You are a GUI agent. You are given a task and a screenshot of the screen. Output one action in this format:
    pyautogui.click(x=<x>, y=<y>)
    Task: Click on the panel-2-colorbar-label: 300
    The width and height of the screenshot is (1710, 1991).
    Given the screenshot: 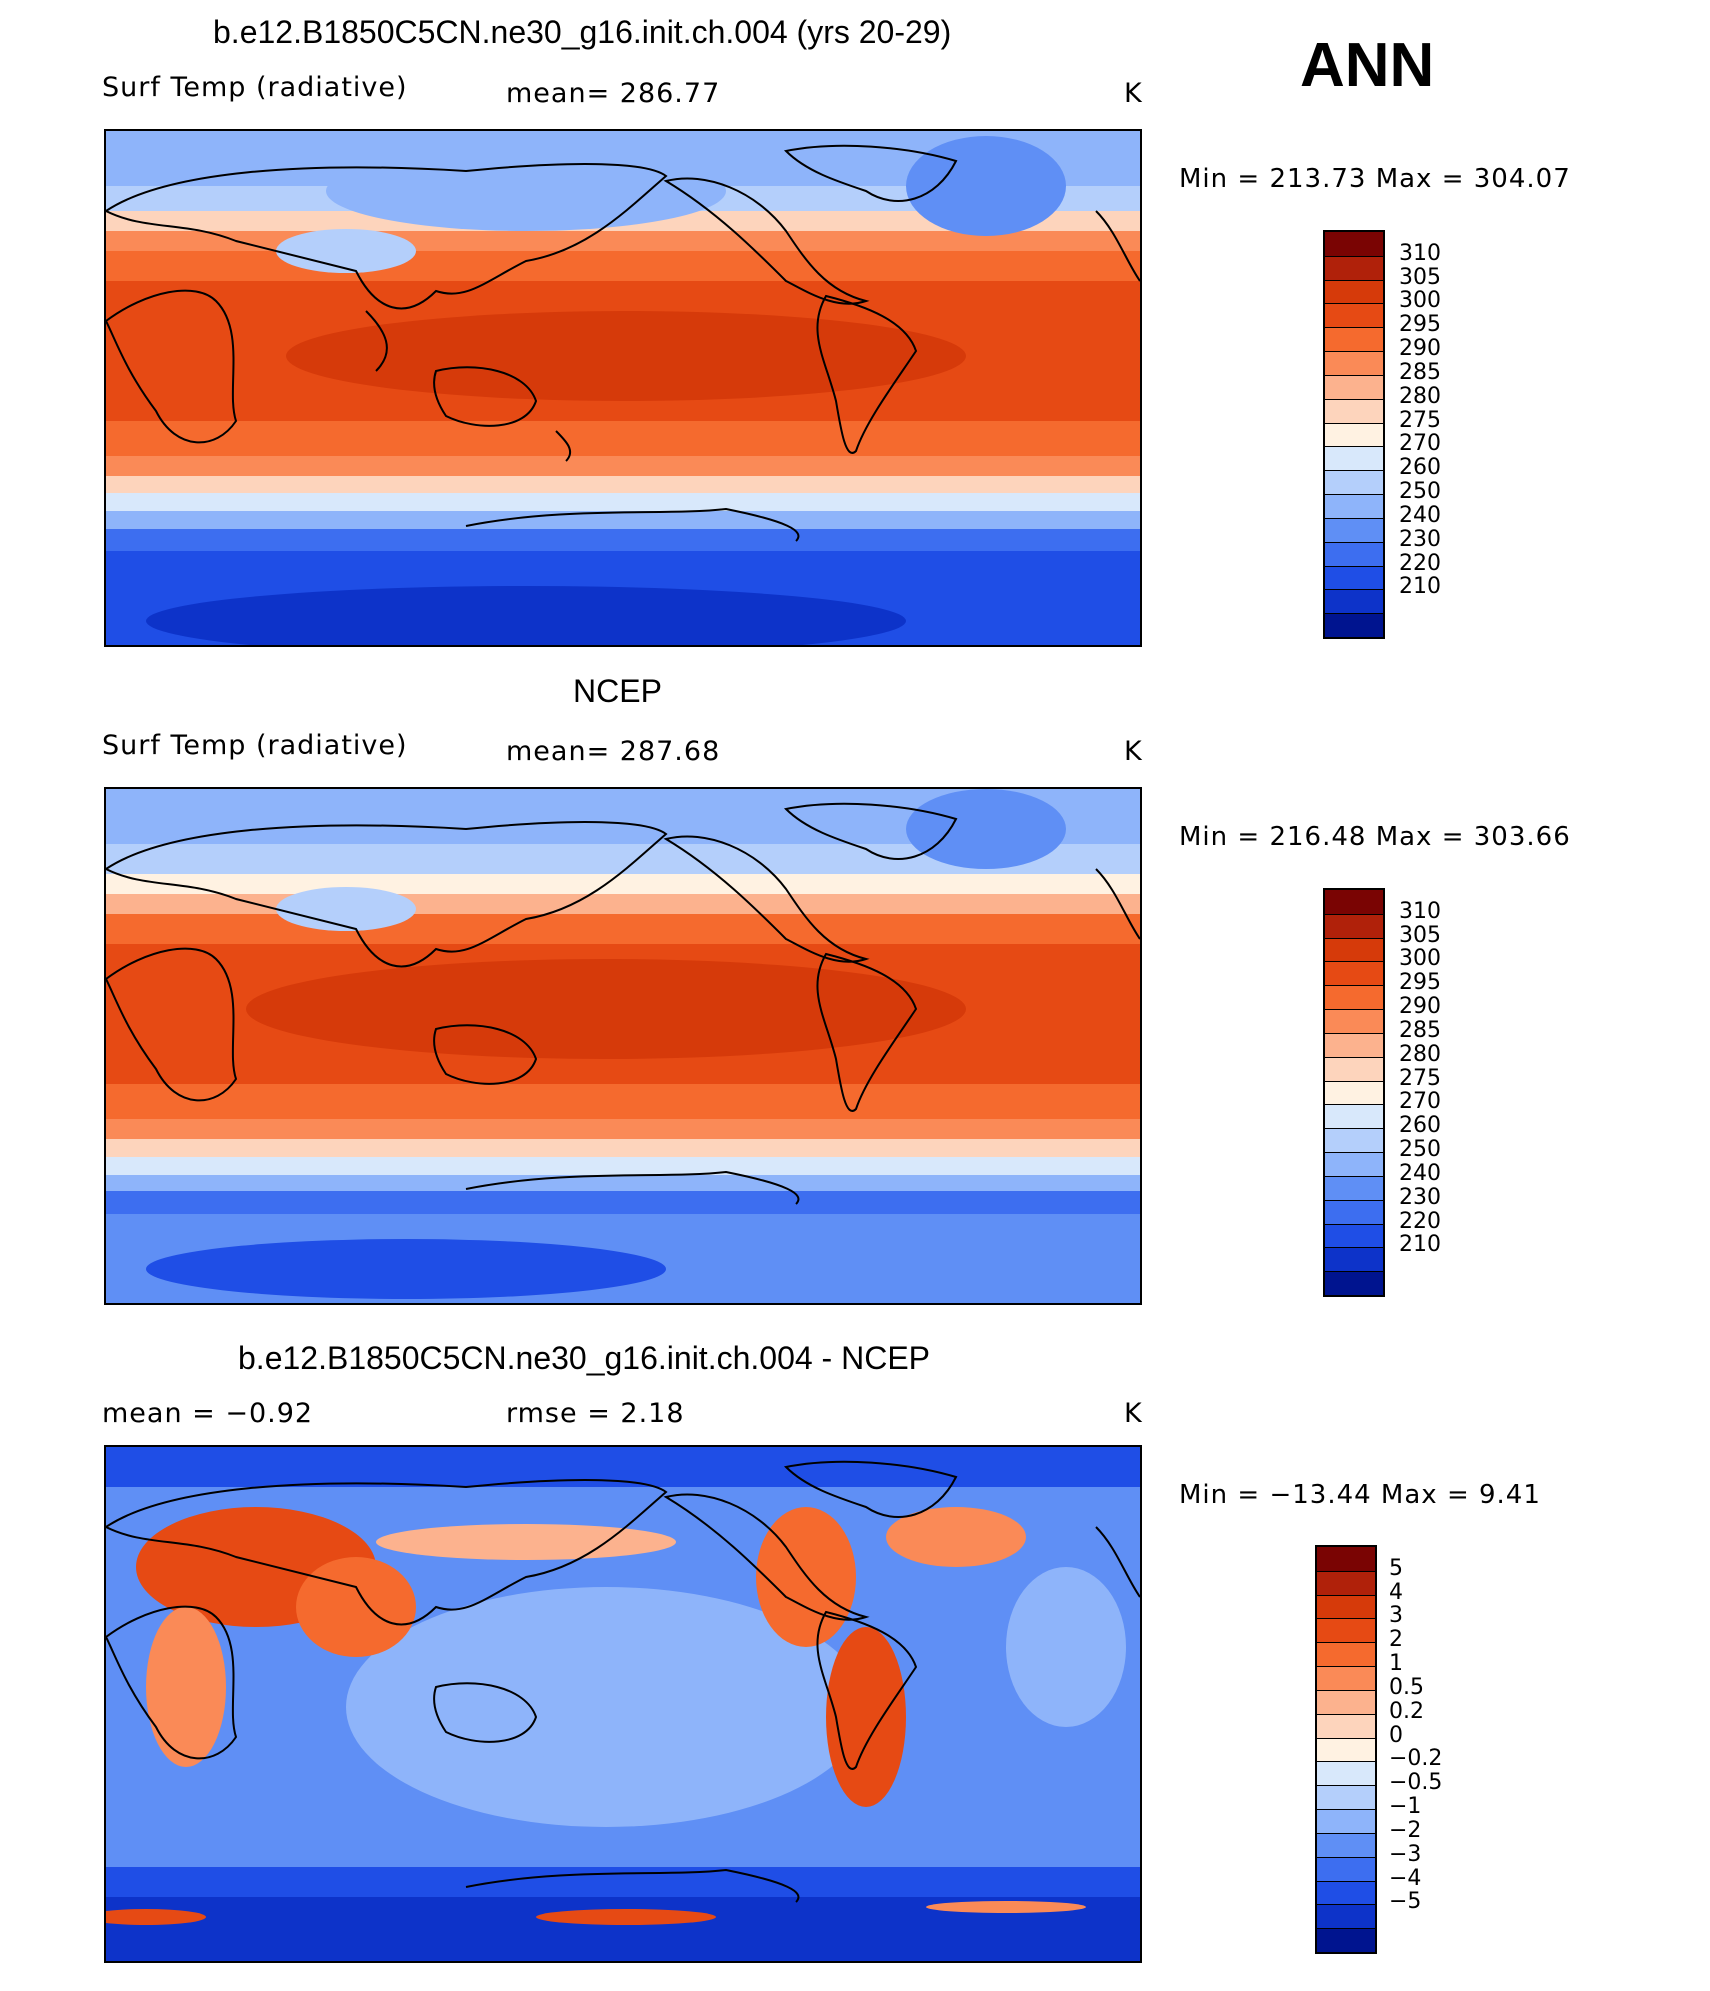 What is the action you would take?
    pyautogui.click(x=1420, y=959)
    